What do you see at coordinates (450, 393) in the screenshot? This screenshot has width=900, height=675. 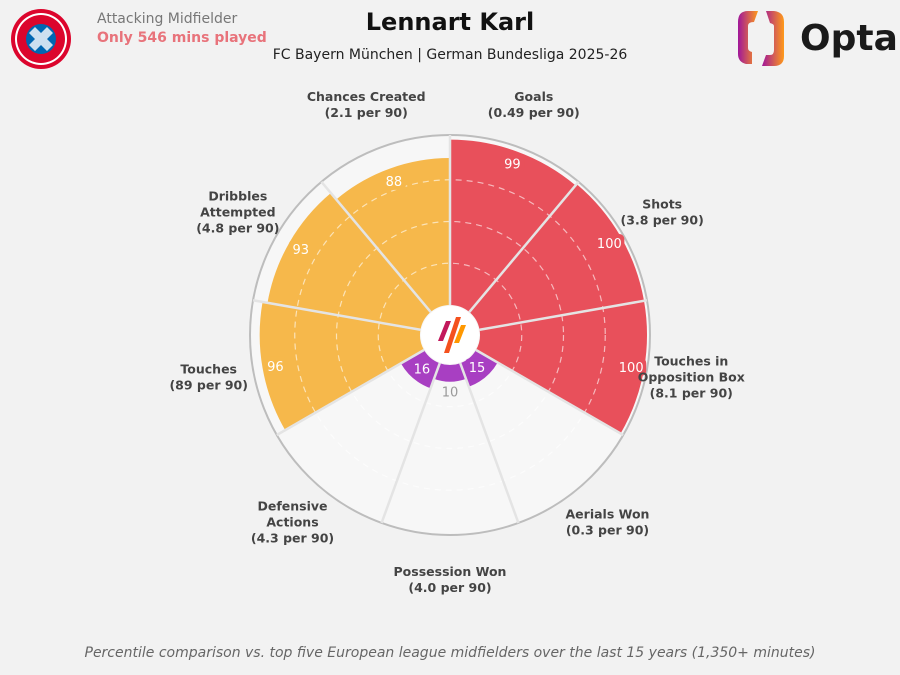 I see `value-label: 10` at bounding box center [450, 393].